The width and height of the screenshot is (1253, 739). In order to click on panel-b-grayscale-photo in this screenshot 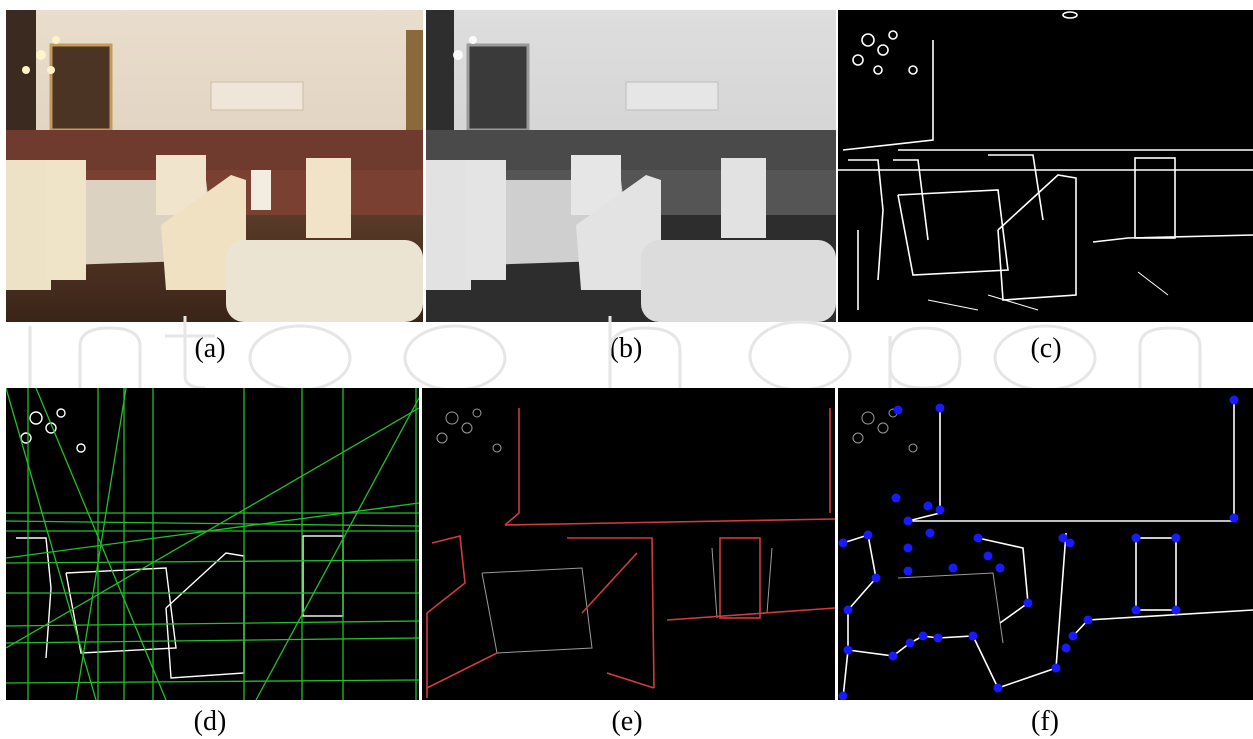, I will do `click(631, 166)`.